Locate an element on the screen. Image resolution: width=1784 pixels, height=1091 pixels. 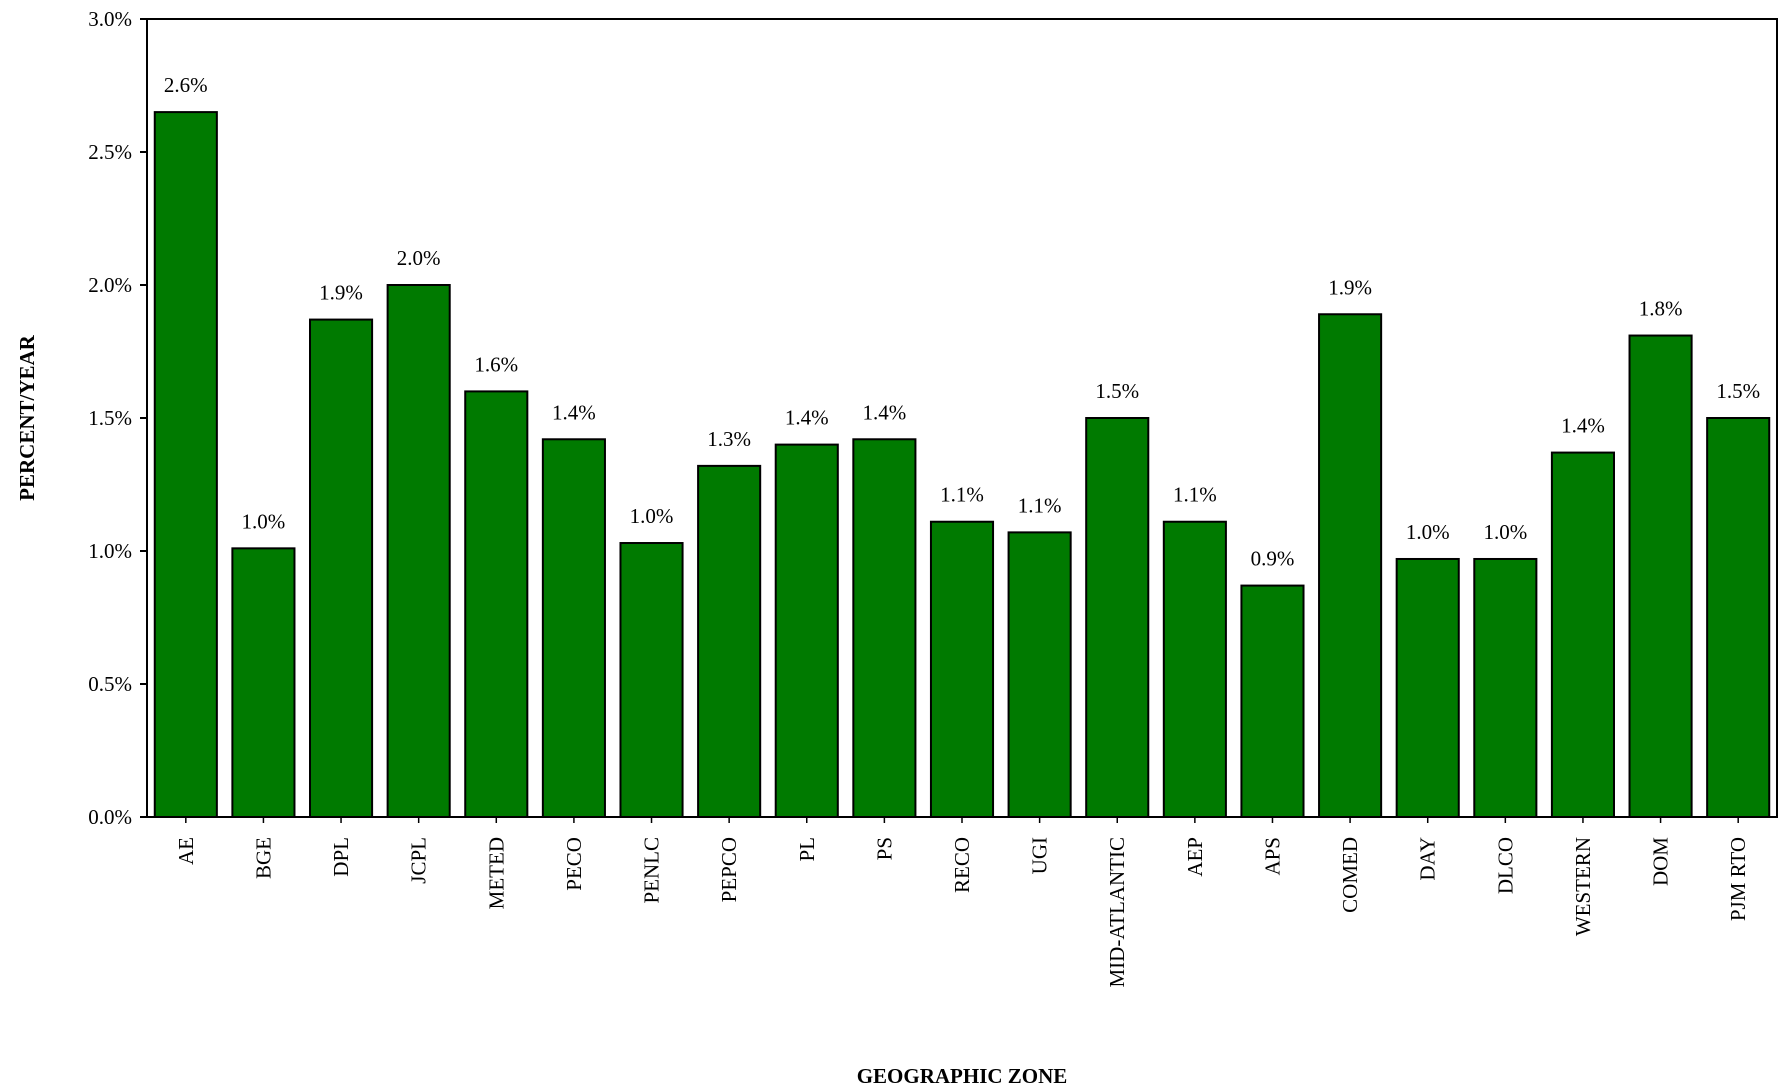
bar-penlc is located at coordinates (651, 680).